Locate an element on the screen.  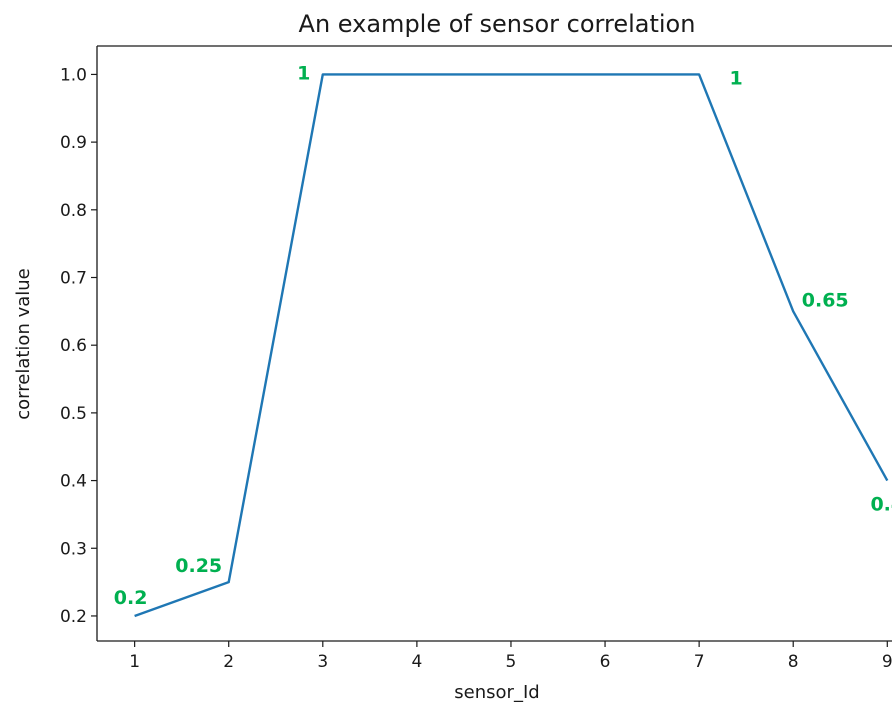
x-axis-label: sensor_Id is located at coordinates (496, 692).